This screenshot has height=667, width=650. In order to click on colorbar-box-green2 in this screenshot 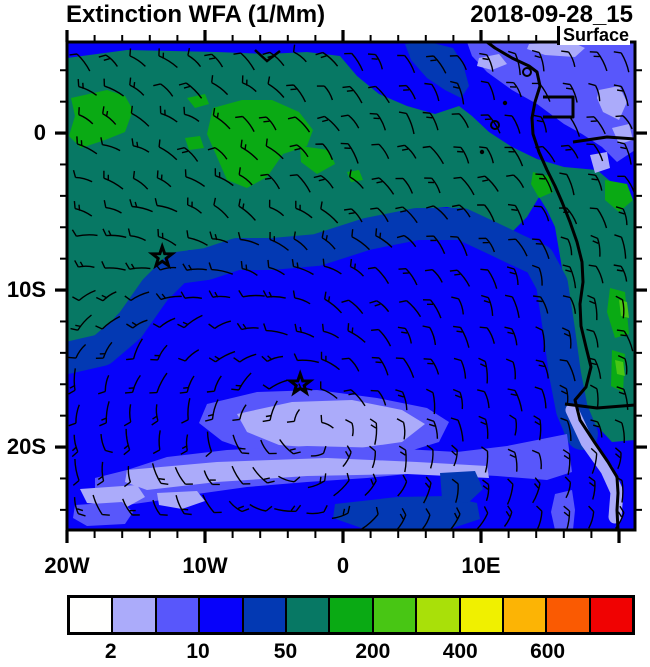, I will do `click(395, 615)`.